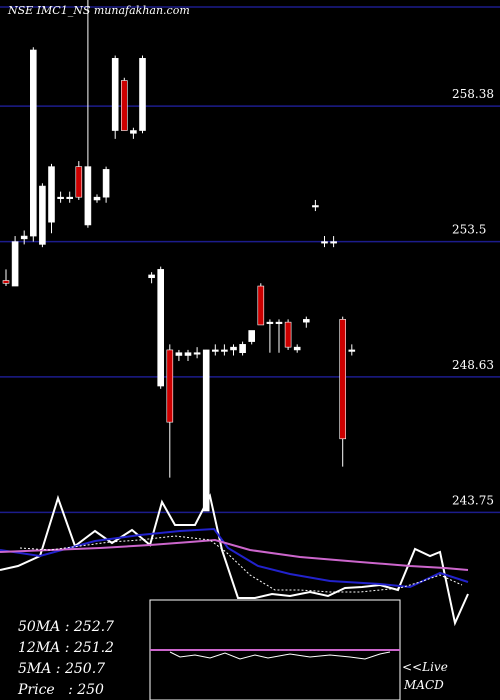  Describe the element at coordinates (473, 1) in the screenshot. I see `price-axis-label: 261.95` at that location.